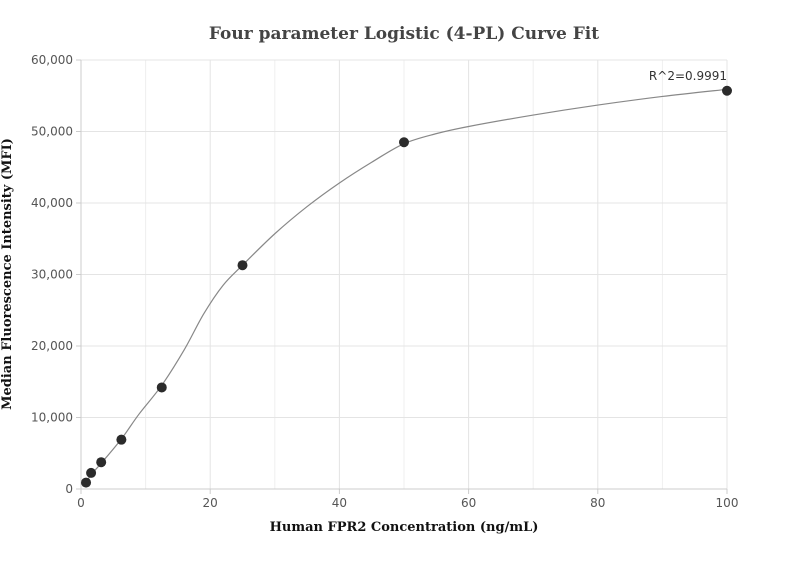  I want to click on y-tick-label: 30,000, so click(52, 275).